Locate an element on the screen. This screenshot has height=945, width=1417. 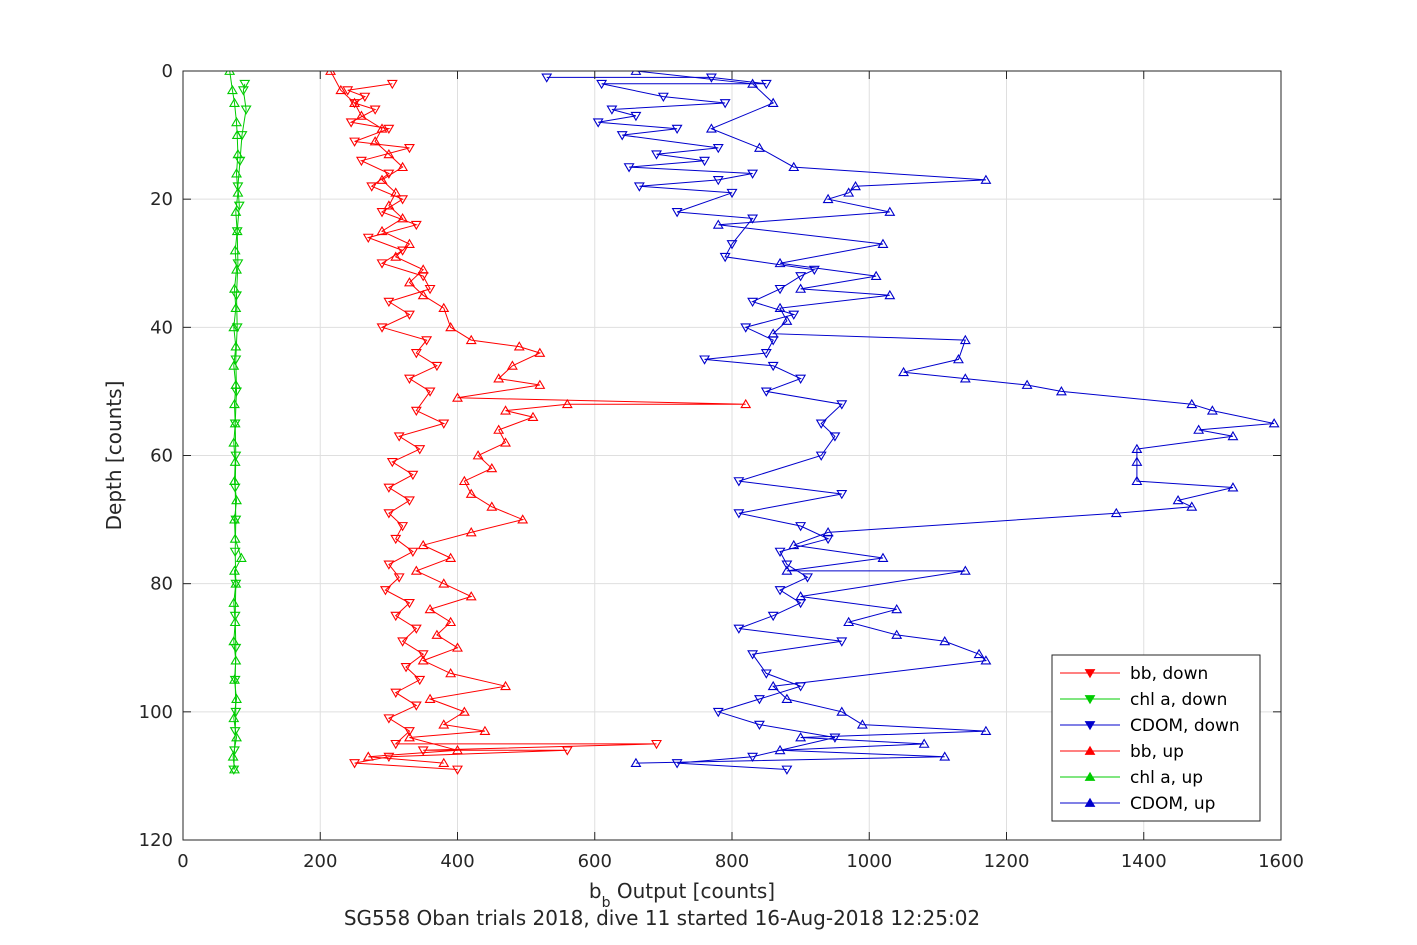
legend-item: CDOM, down is located at coordinates (1150, 726).